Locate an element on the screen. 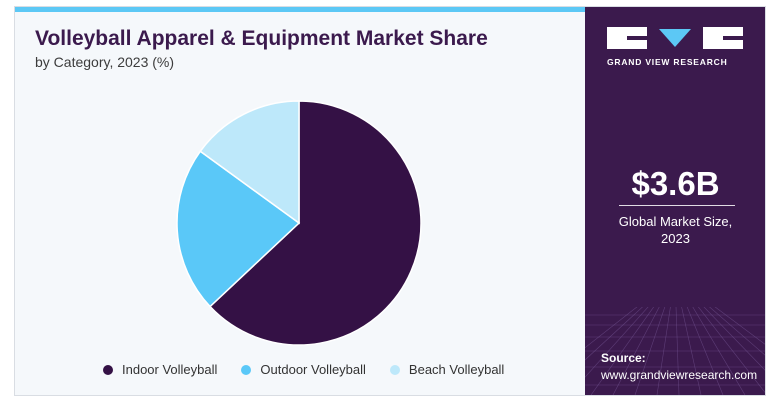 This screenshot has height=406, width=781. legend-swatch-indoor is located at coordinates (108, 369).